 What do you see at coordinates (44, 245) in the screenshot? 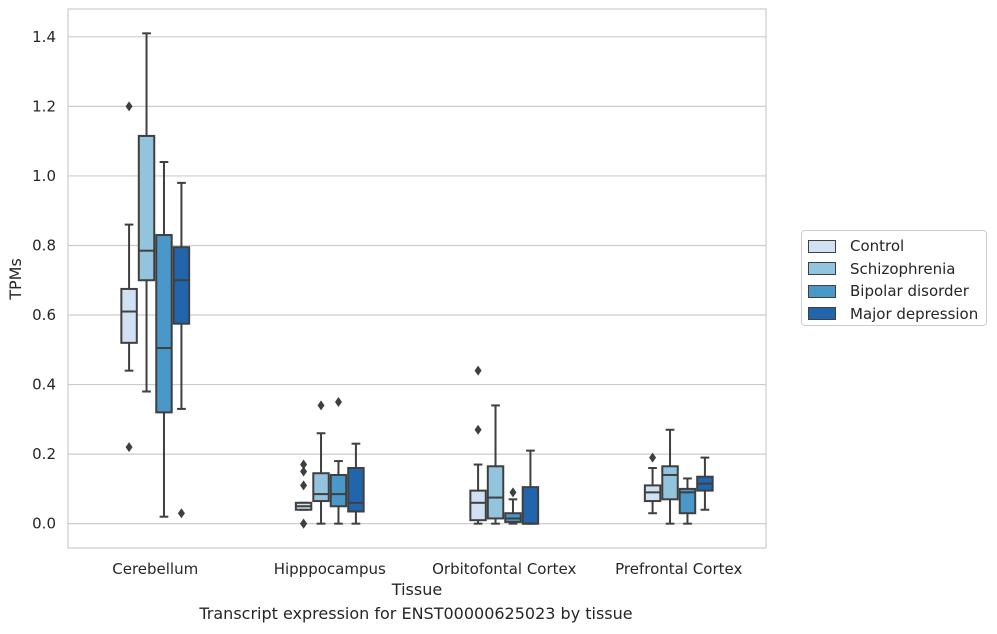
I see `y-tick-label: 0.8` at bounding box center [44, 245].